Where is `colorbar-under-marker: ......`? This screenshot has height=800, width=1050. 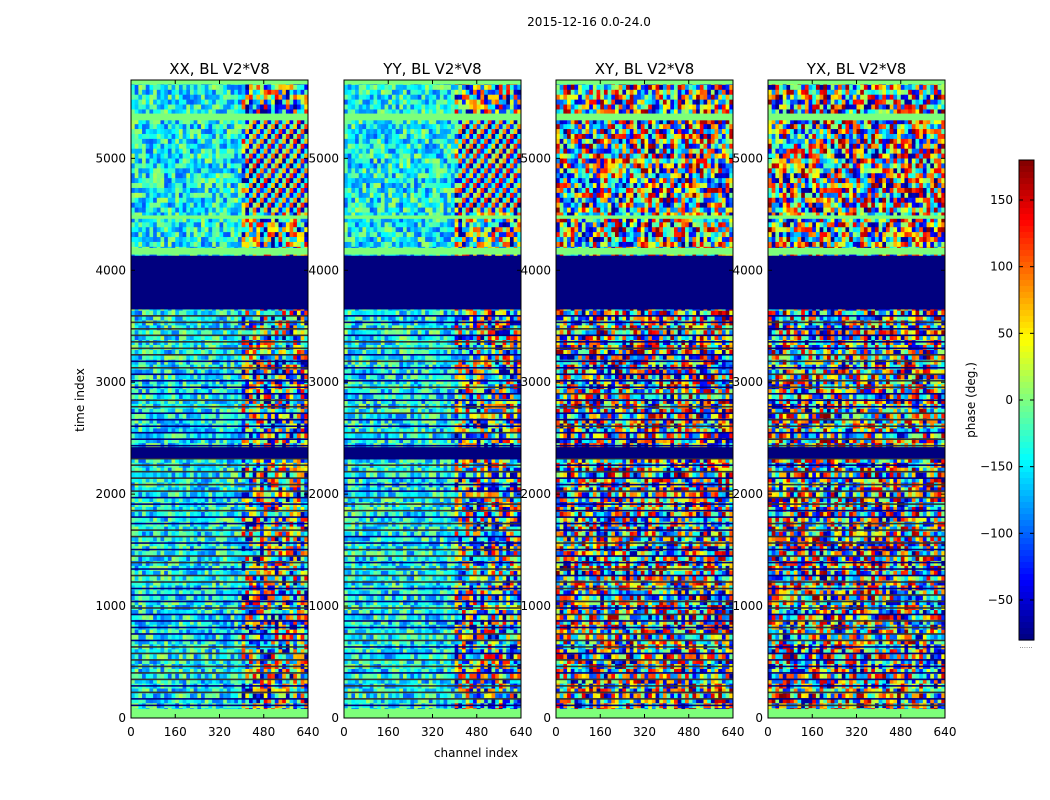
colorbar-under-marker: ...... is located at coordinates (1025, 646).